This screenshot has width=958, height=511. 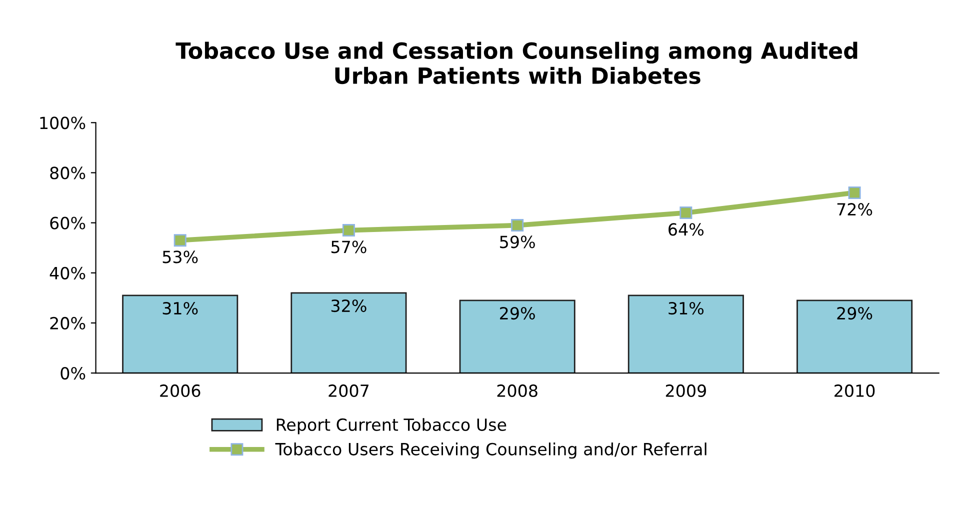 What do you see at coordinates (63, 123) in the screenshot?
I see `y-tick-label: 100%` at bounding box center [63, 123].